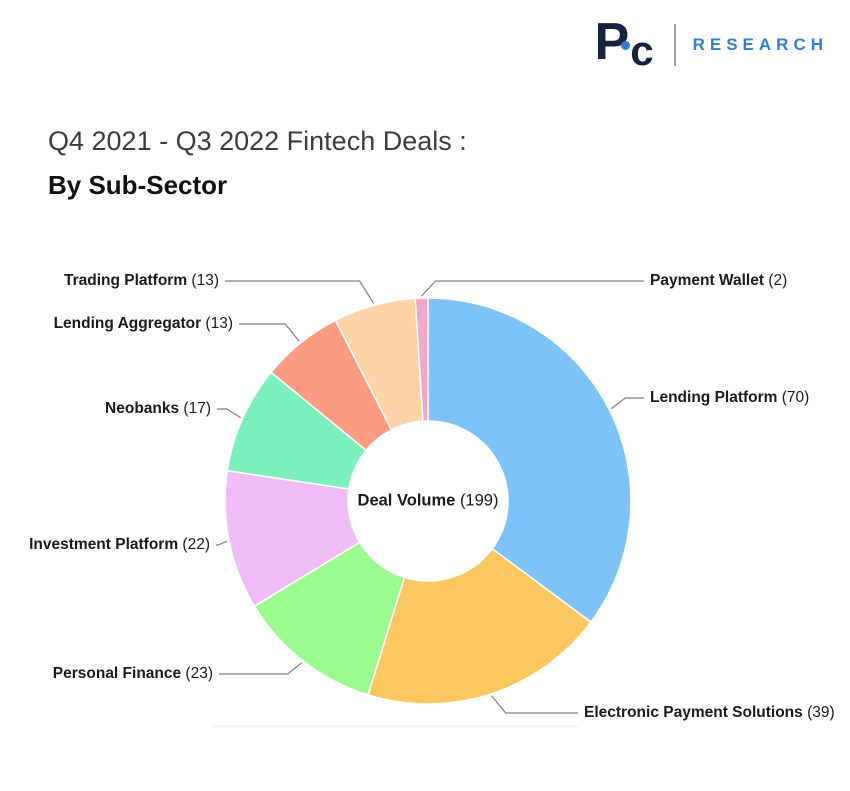 The height and width of the screenshot is (791, 850). I want to click on label-text: Investment Platform, so click(104, 544).